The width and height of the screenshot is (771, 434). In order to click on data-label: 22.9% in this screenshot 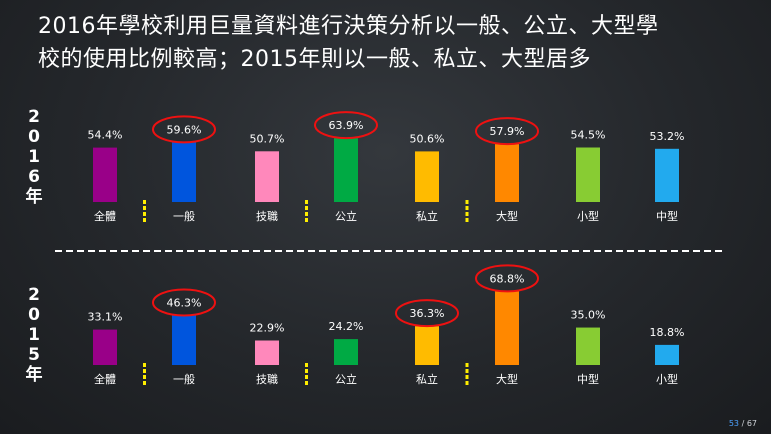, I will do `click(267, 327)`.